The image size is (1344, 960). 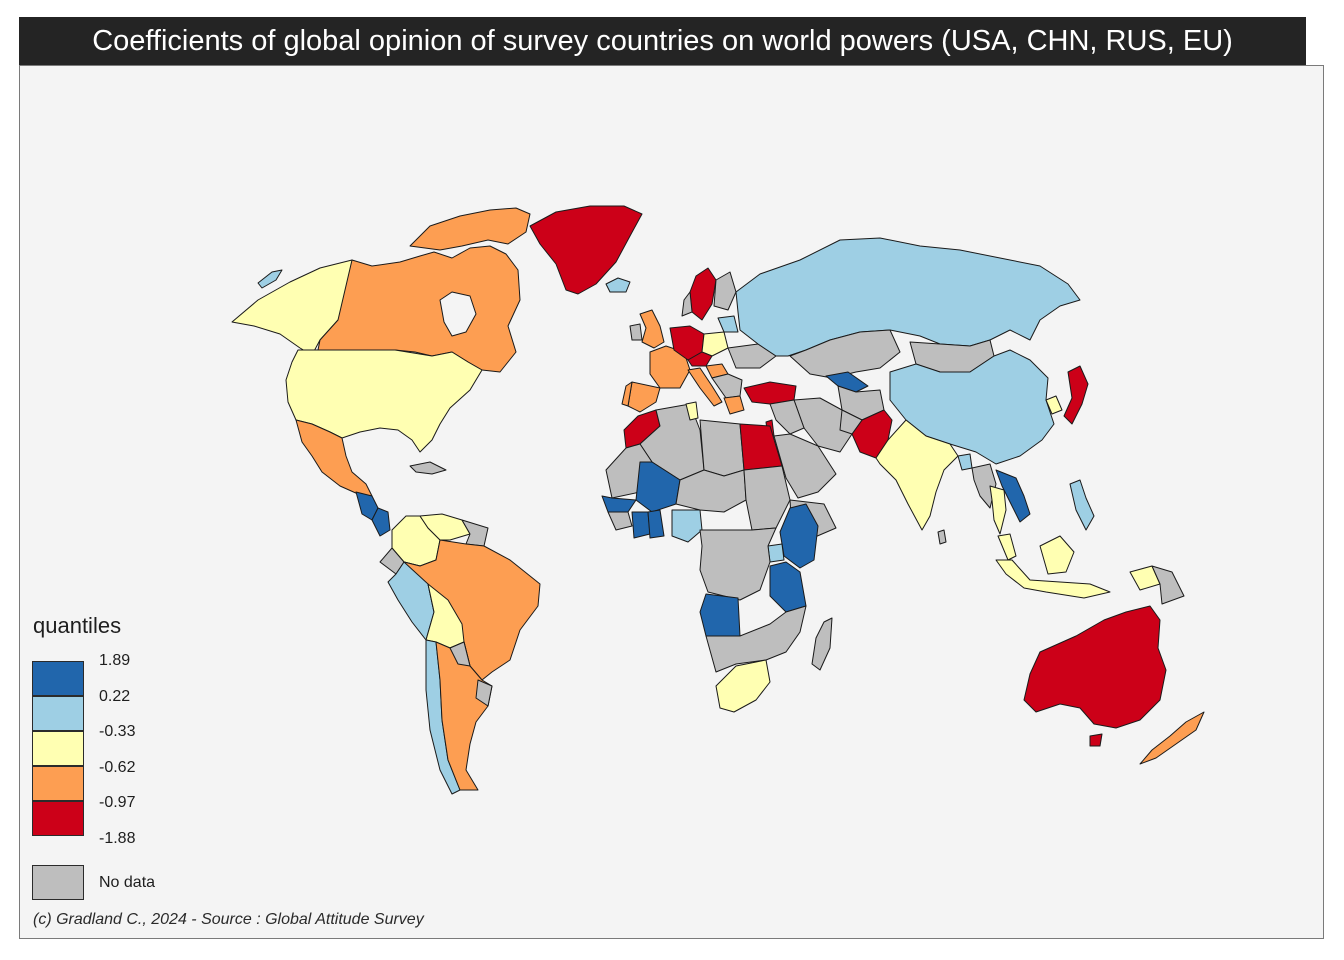 What do you see at coordinates (656, 524) in the screenshot?
I see `country-ghana` at bounding box center [656, 524].